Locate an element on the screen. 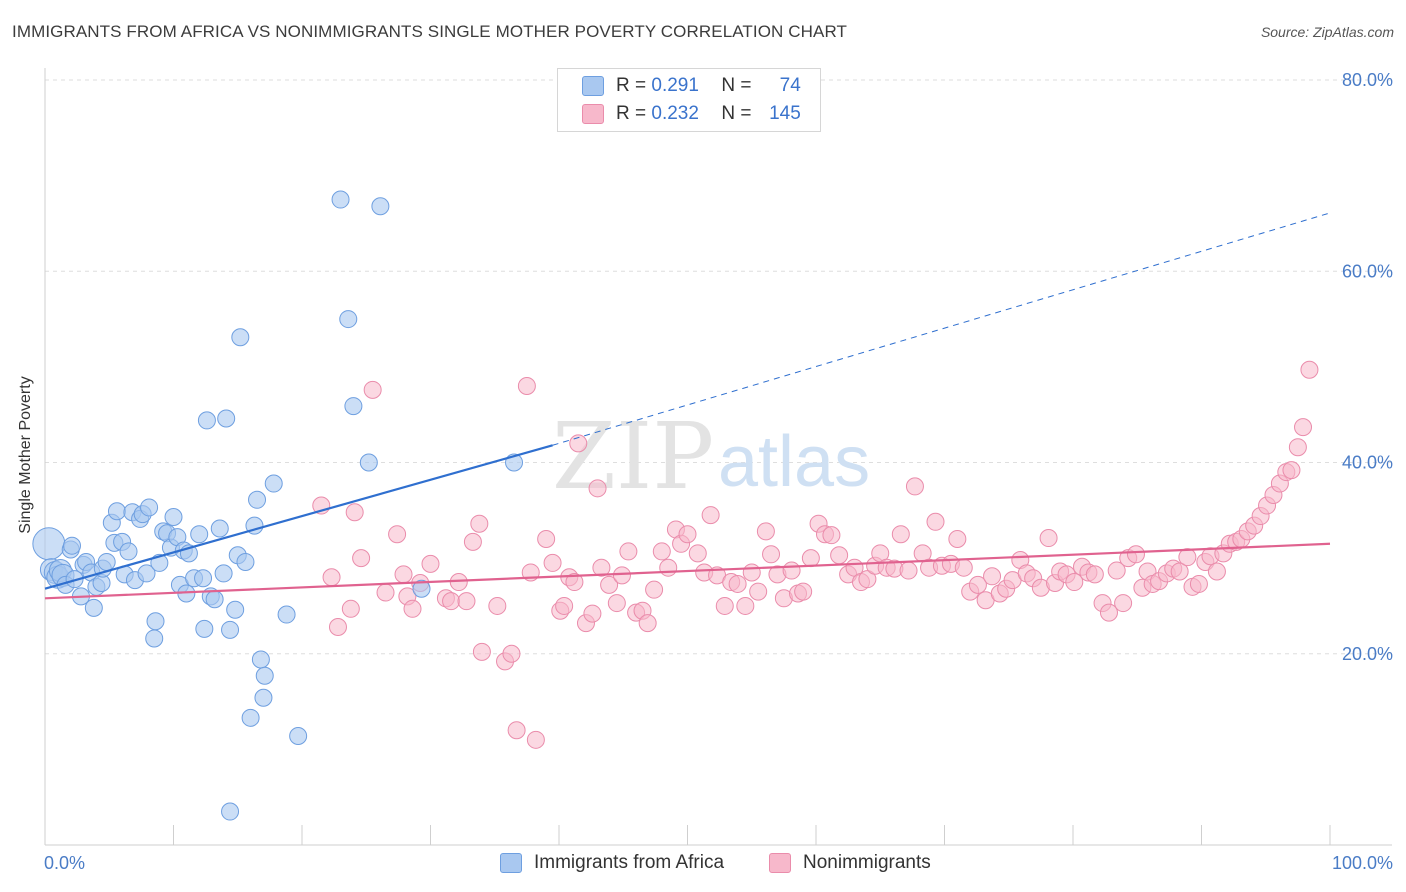 This screenshot has height=892, width=1406. y-tick-label: 40.0% is located at coordinates (1367, 463).